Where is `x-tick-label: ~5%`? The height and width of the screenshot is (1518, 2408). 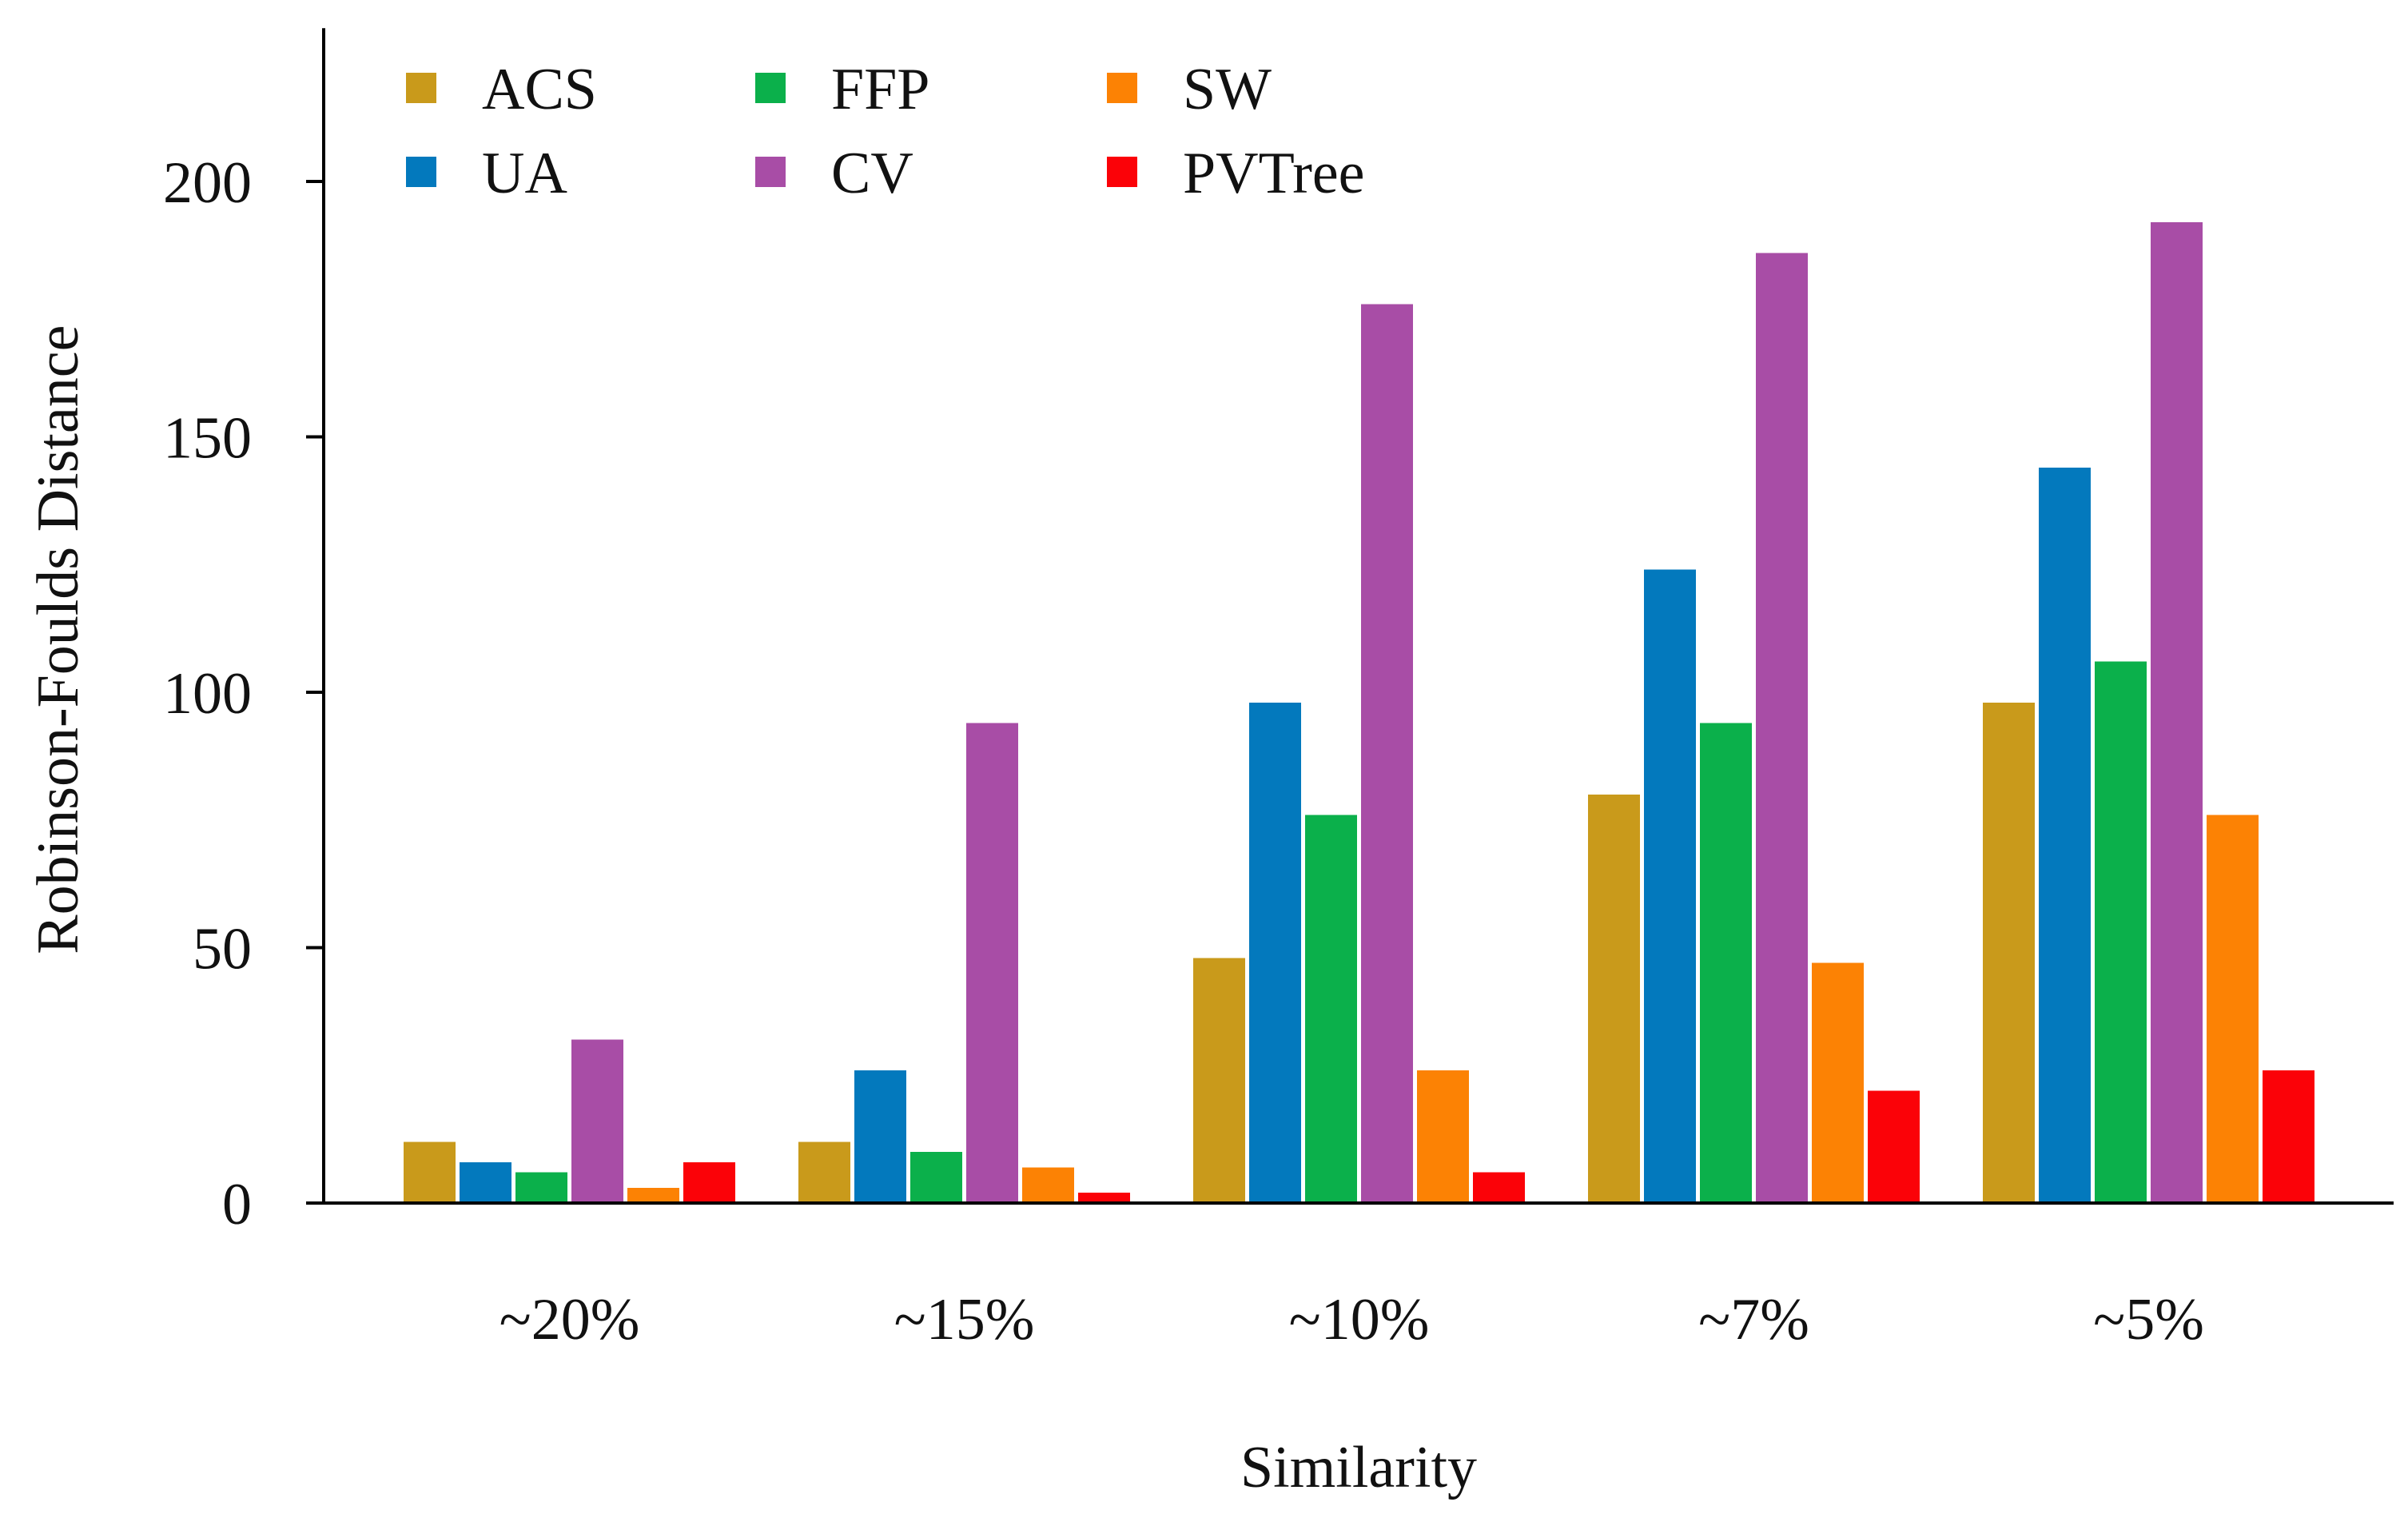
x-tick-label: ~5% is located at coordinates (2148, 1320).